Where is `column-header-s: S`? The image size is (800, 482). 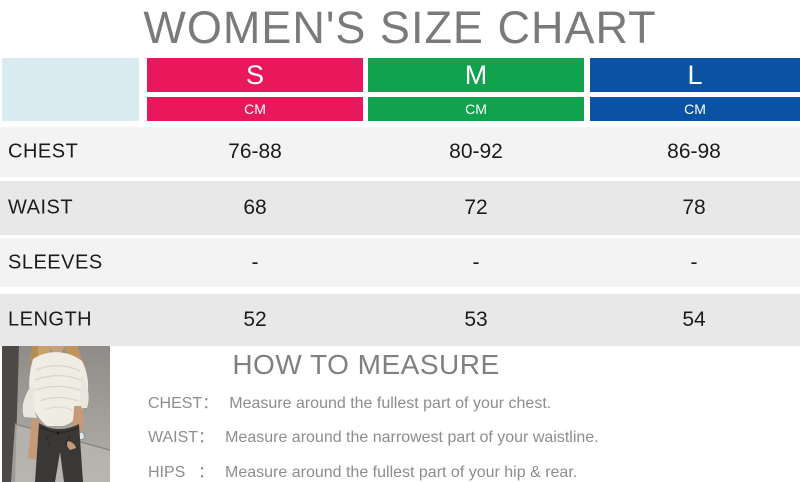
column-header-s: S is located at coordinates (255, 75).